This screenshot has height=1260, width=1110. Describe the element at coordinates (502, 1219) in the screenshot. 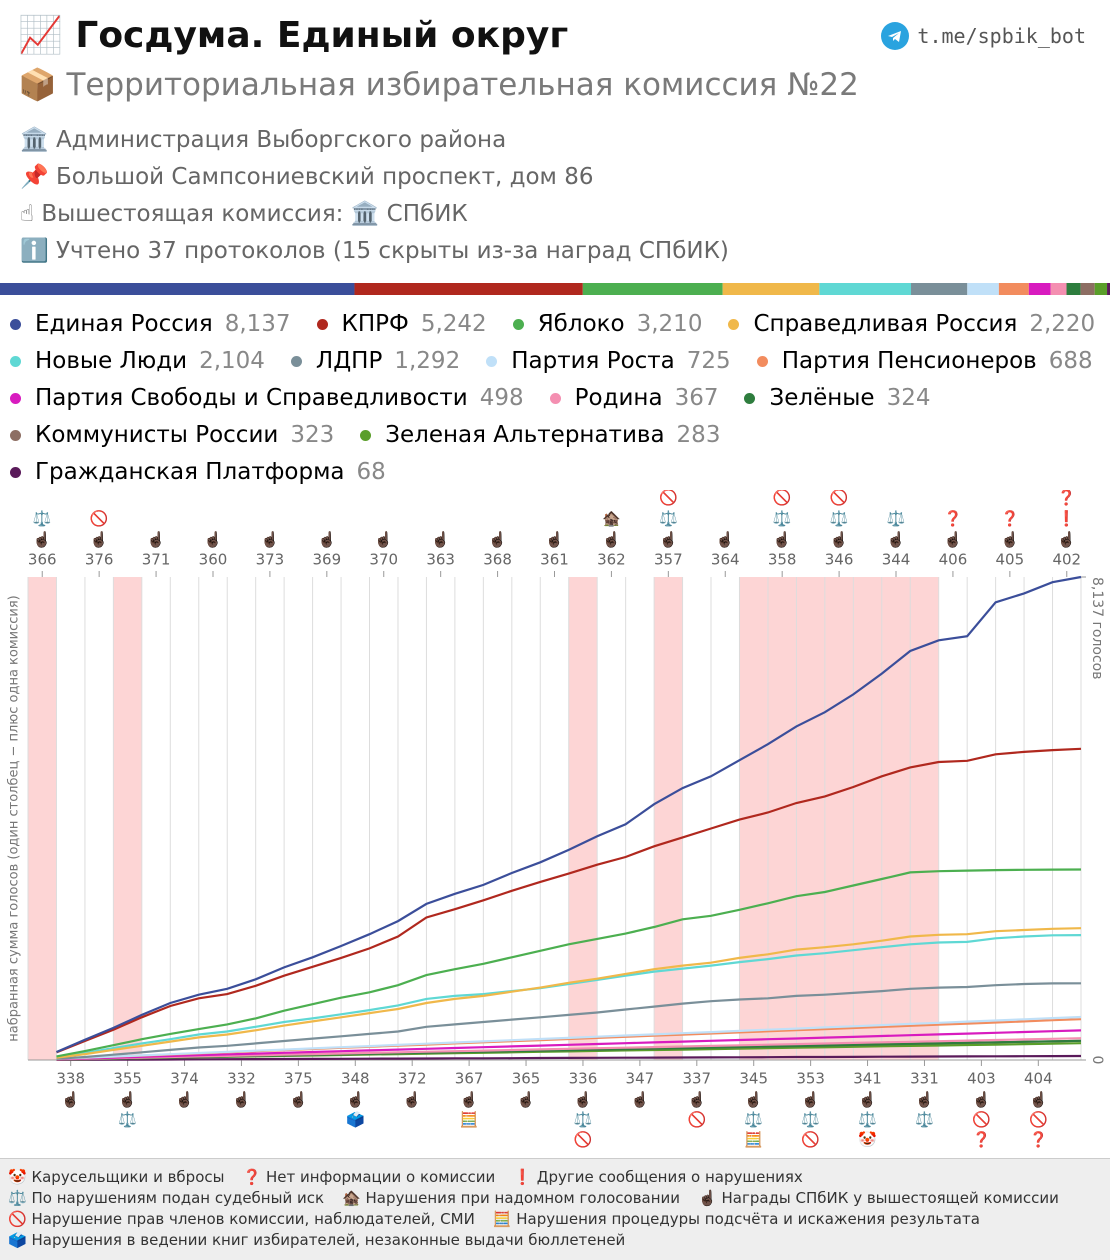

I see `icon-legend-icon: 🧮` at that location.